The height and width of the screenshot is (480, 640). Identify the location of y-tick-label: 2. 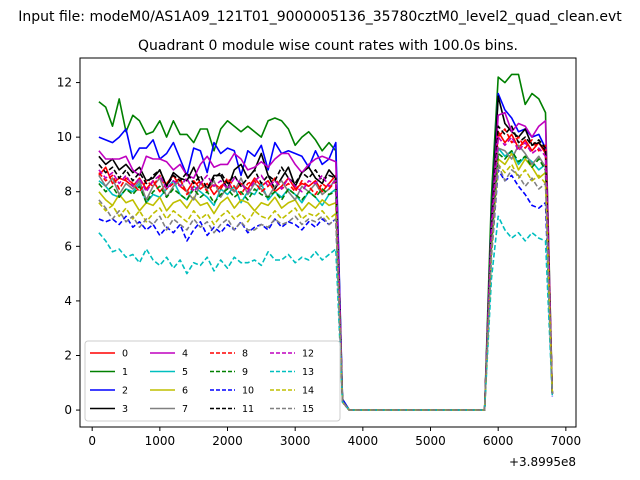
(68, 355).